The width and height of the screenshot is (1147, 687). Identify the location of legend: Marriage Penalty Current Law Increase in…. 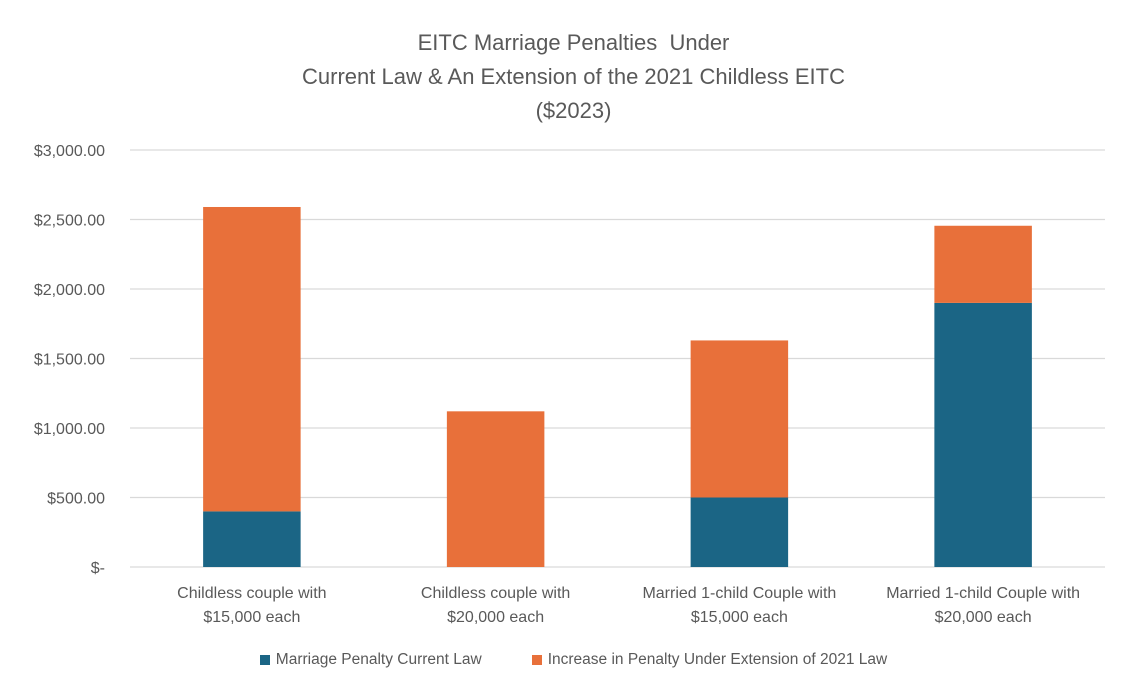
(573, 660).